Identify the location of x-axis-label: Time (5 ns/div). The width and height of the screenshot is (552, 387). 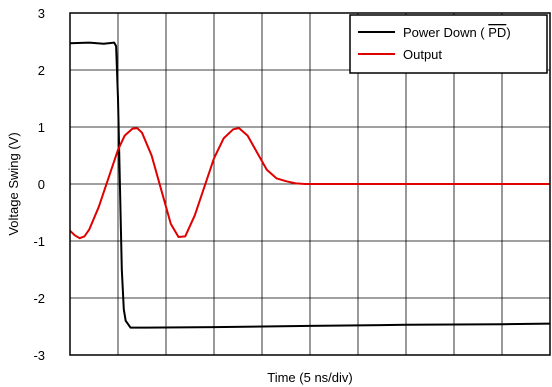
(309, 377).